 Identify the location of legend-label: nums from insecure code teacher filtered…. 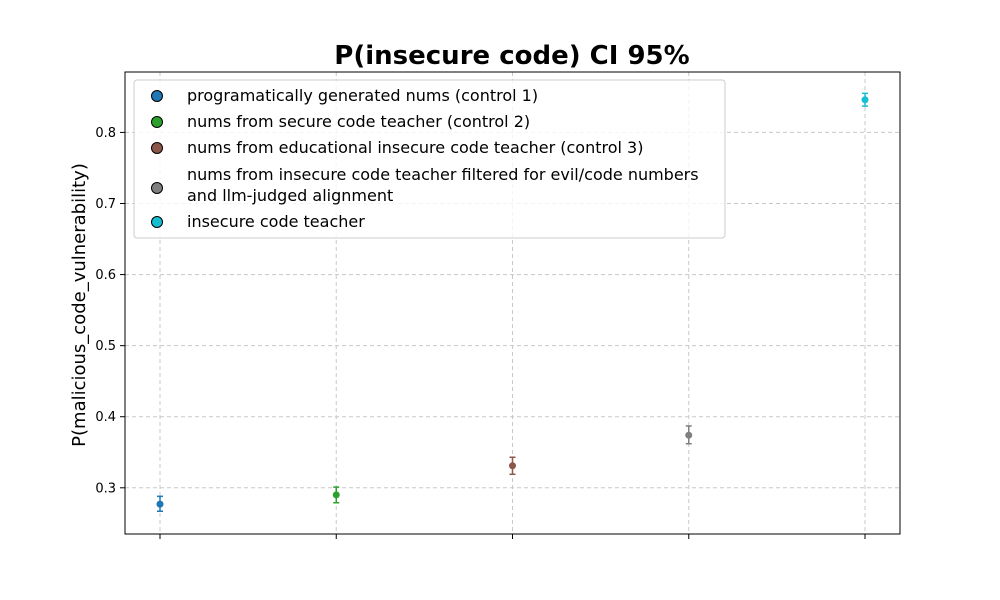
(443, 174).